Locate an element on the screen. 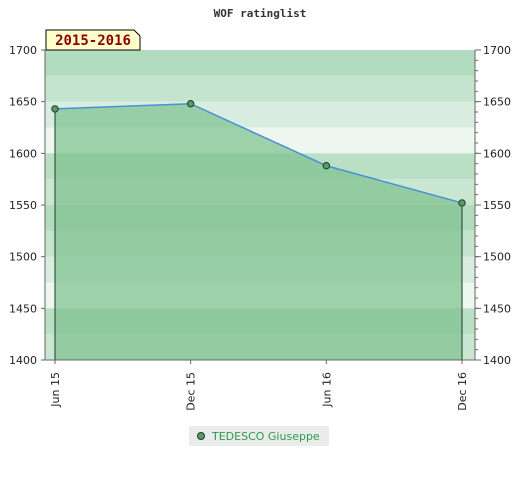 Image resolution: width=520 pixels, height=480 pixels. season-label-text: 2015-2016 is located at coordinates (93, 41).